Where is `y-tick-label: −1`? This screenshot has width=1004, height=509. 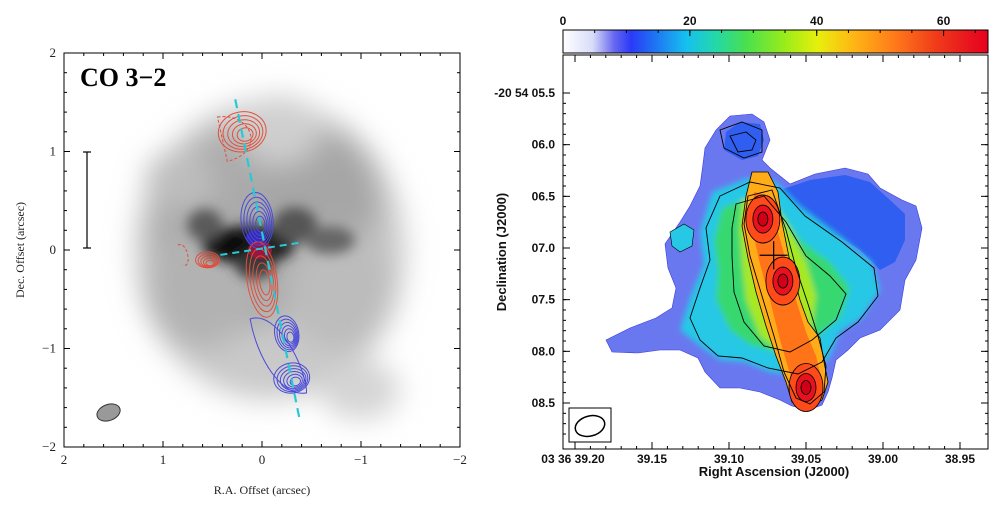 y-tick-label: −1 is located at coordinates (49, 348).